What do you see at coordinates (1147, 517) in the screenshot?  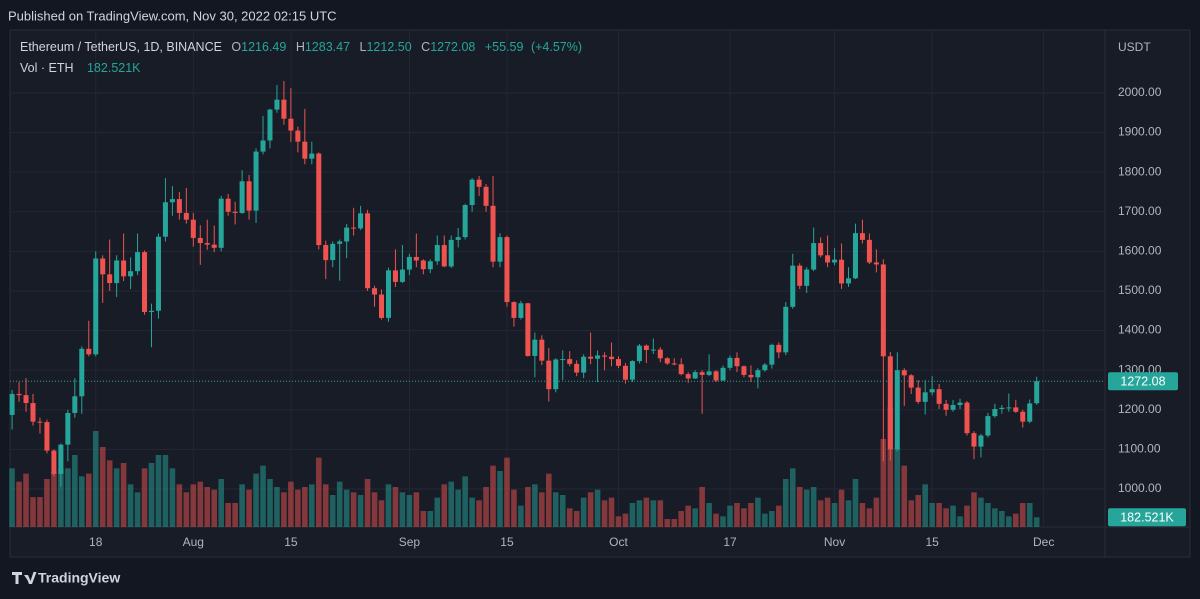 I see `volume-badge` at bounding box center [1147, 517].